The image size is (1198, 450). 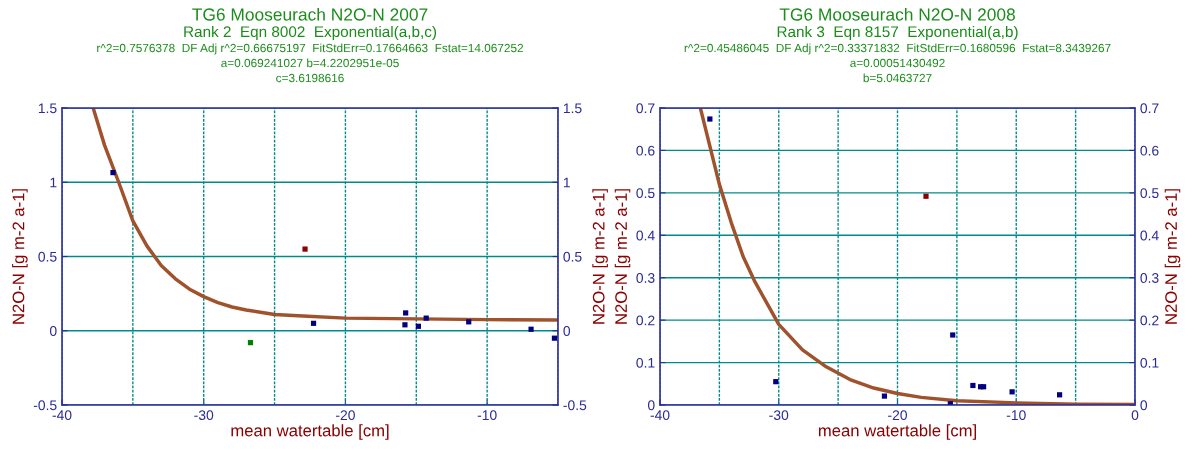 What do you see at coordinates (645, 150) in the screenshot?
I see `y-tick-label: 0.6` at bounding box center [645, 150].